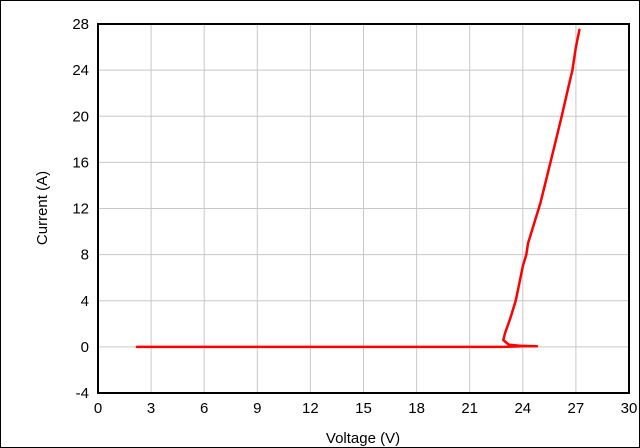  What do you see at coordinates (204, 408) in the screenshot?
I see `x-tick-label: 6` at bounding box center [204, 408].